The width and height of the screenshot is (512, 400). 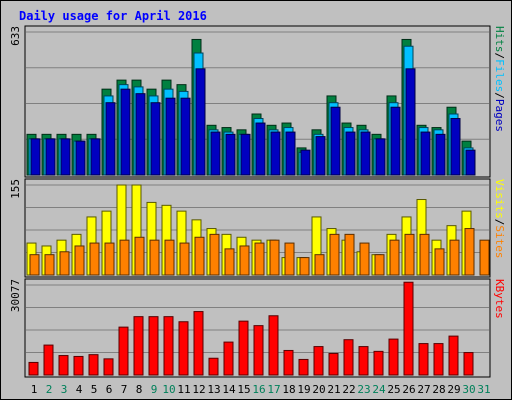 What do you see at coordinates (15, 36) in the screenshot?
I see `y-max-label: 633` at bounding box center [15, 36].